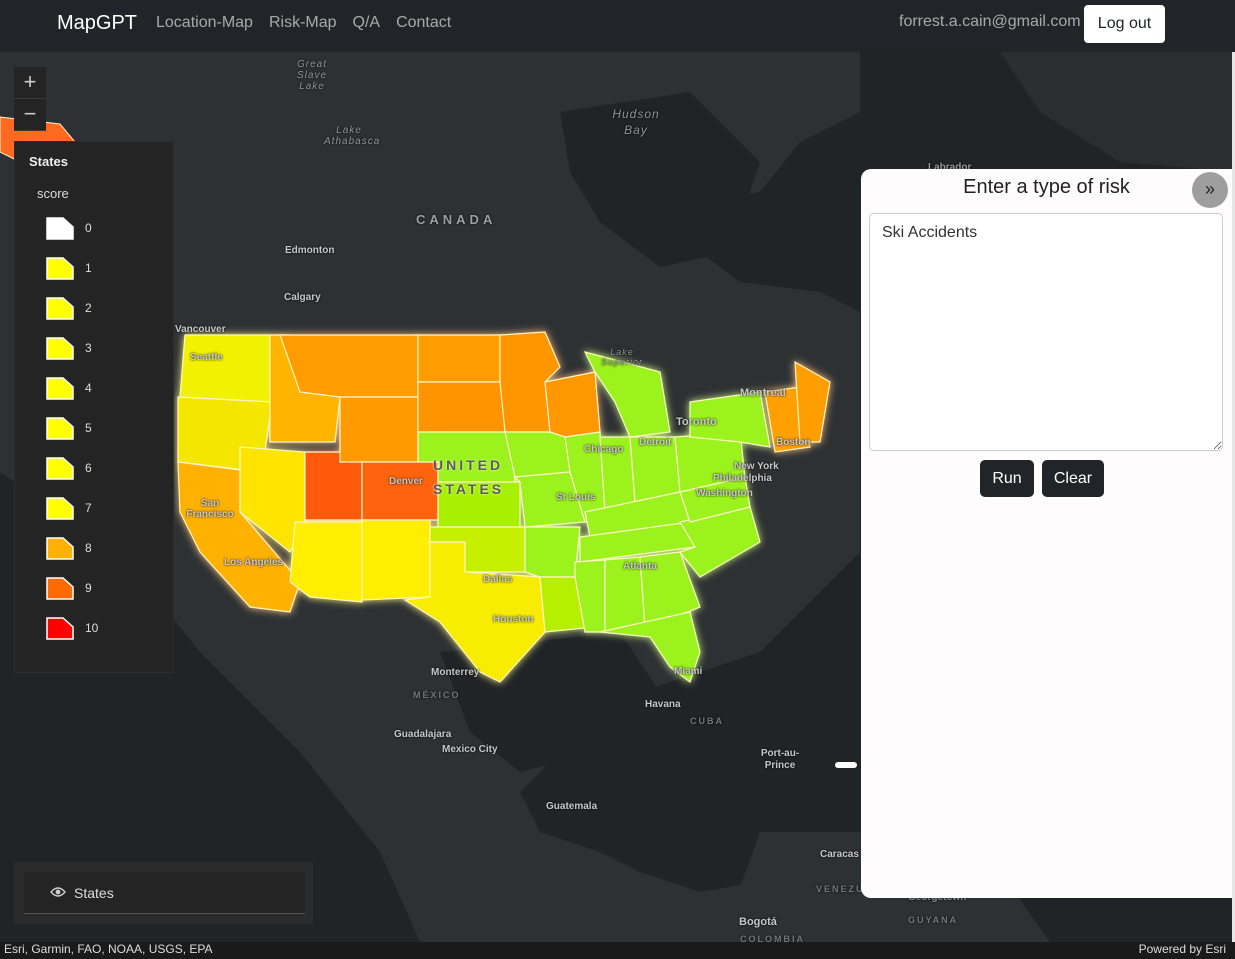 This screenshot has width=1235, height=959. I want to click on label-philadelphia: Philadelphia, so click(742, 478).